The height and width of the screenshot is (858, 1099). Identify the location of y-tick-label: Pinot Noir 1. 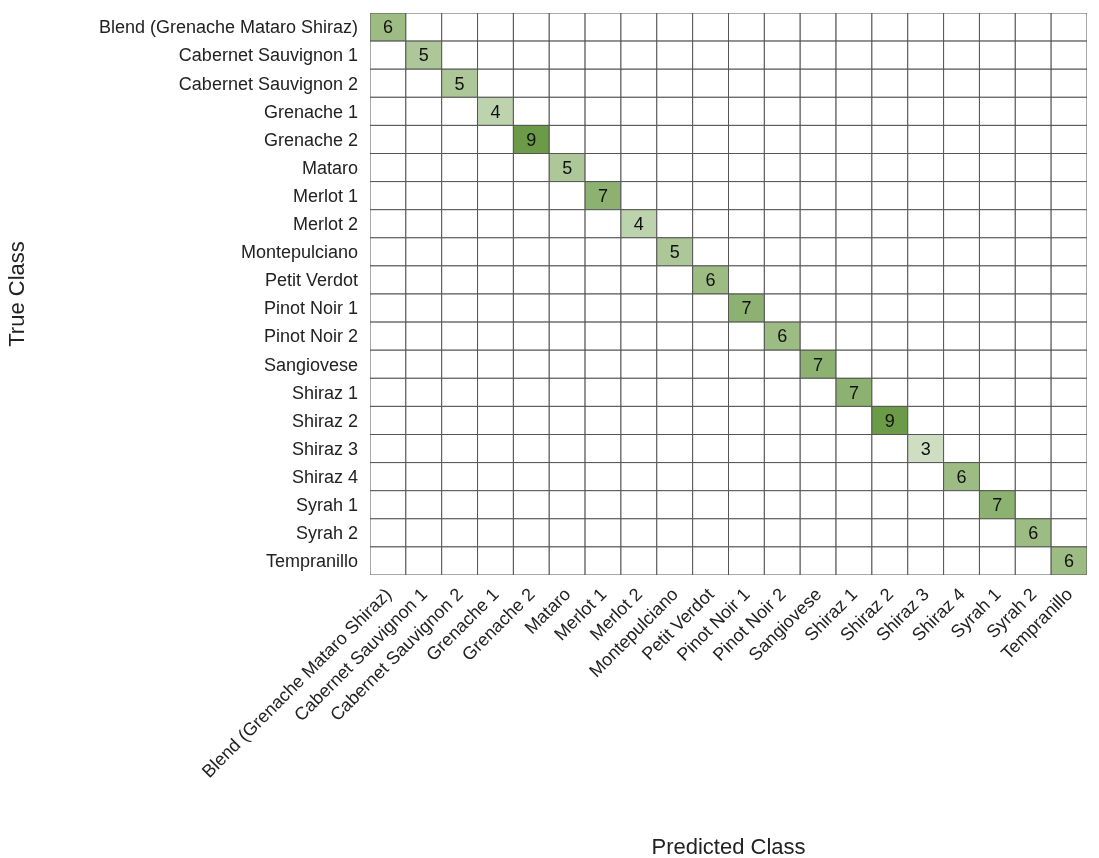
(310, 308).